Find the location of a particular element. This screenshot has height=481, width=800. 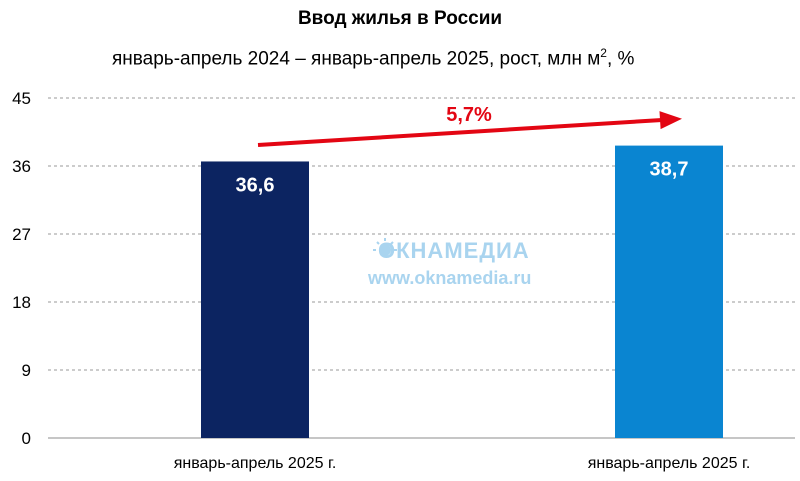

data-labels: 36,6 38,7 is located at coordinates (462, 178).